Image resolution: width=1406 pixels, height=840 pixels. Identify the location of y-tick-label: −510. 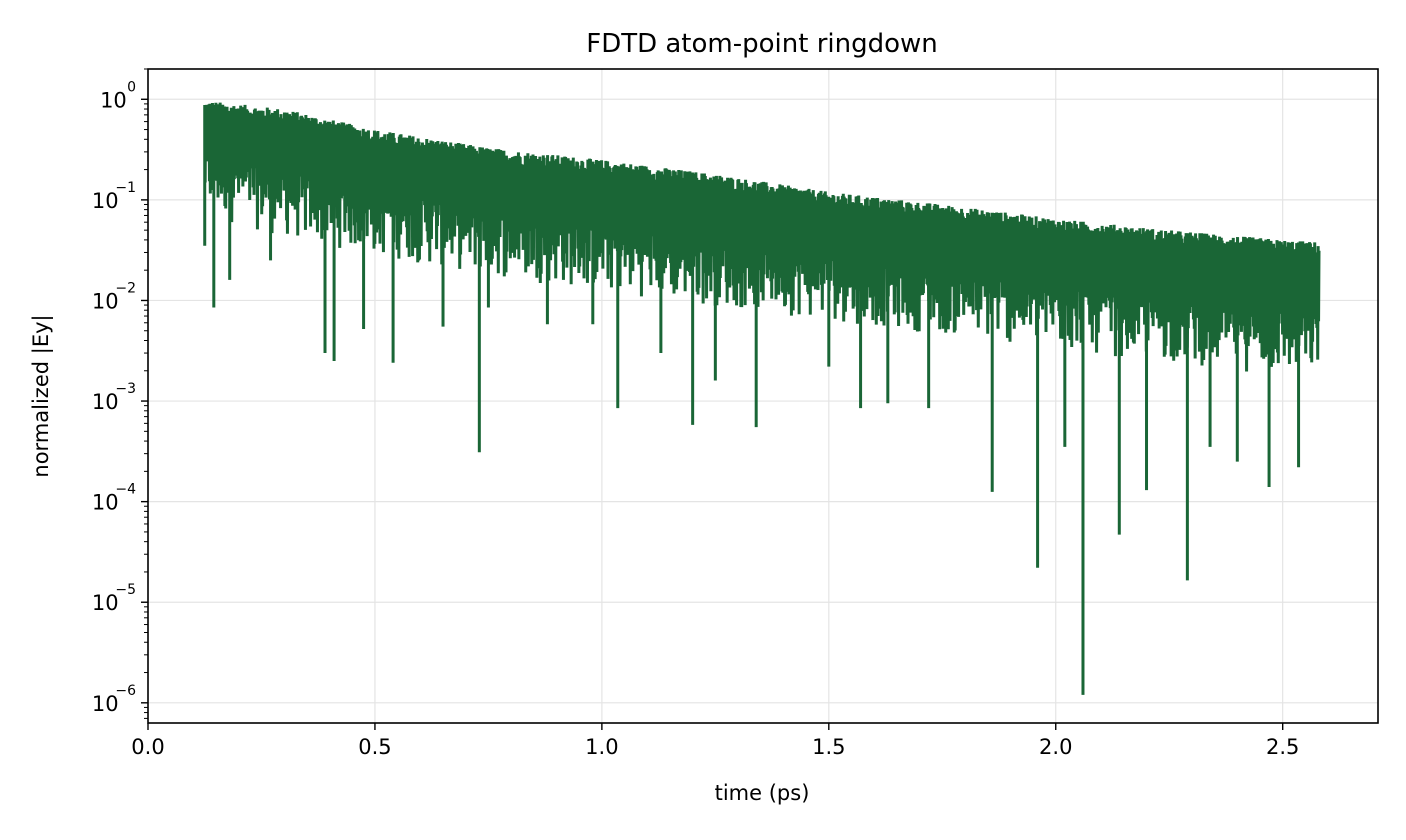
(114, 598).